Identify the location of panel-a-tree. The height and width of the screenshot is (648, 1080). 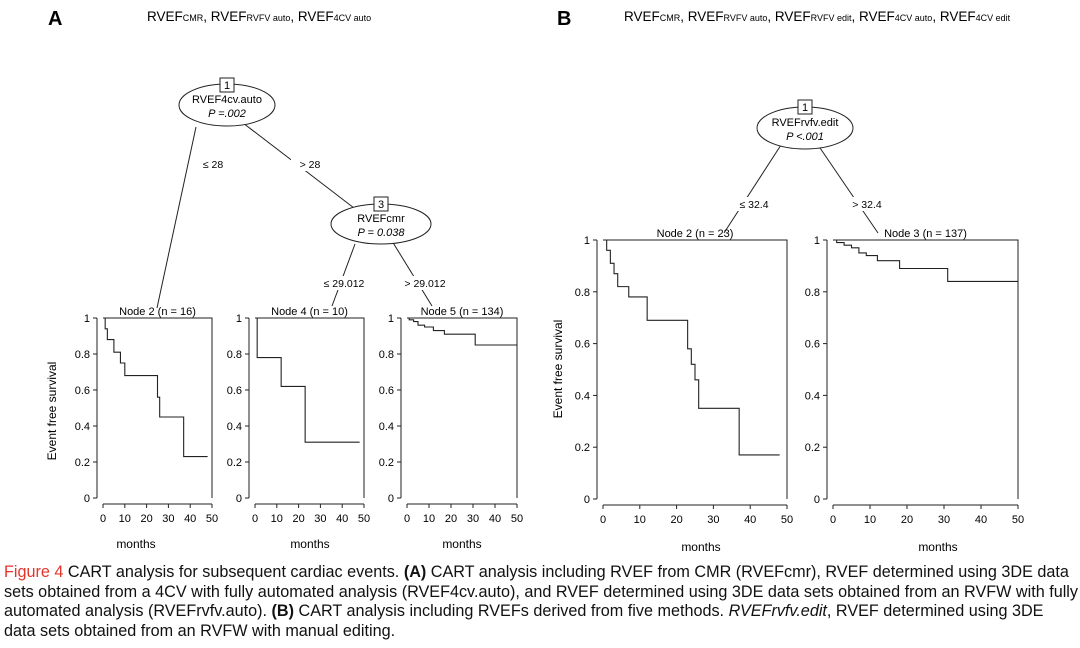
(294, 193).